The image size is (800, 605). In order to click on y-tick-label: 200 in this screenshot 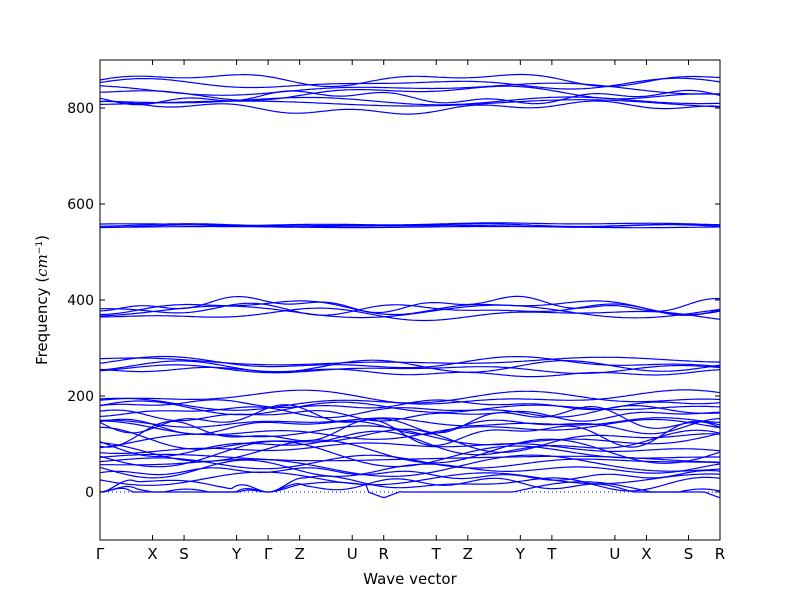, I will do `click(80, 397)`.